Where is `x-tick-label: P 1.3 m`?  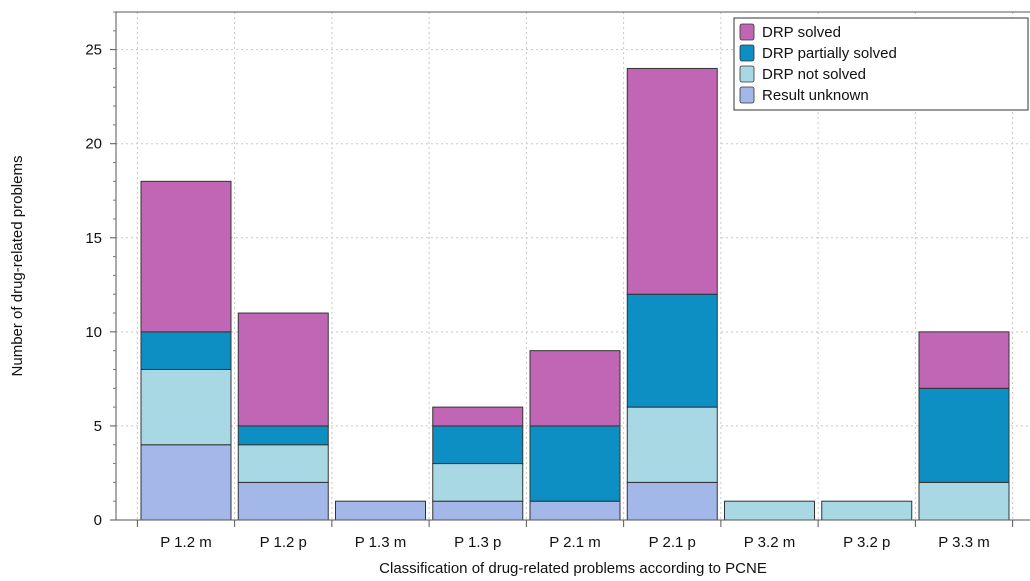
x-tick-label: P 1.3 m is located at coordinates (380, 542).